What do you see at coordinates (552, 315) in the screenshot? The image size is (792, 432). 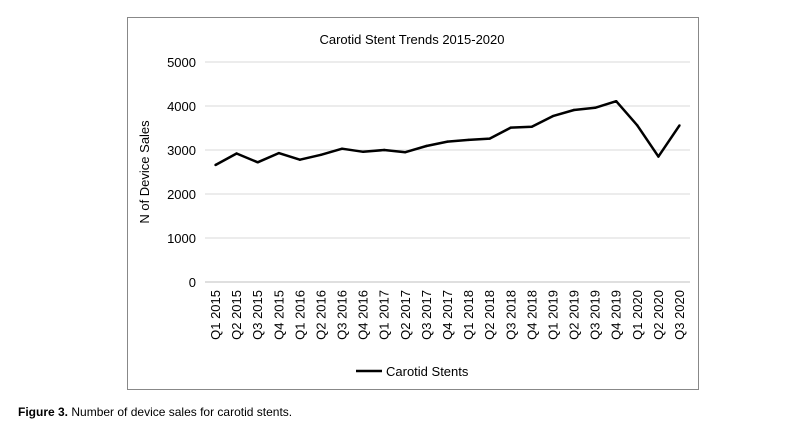 I see `x-tick-label: Q1 2019` at bounding box center [552, 315].